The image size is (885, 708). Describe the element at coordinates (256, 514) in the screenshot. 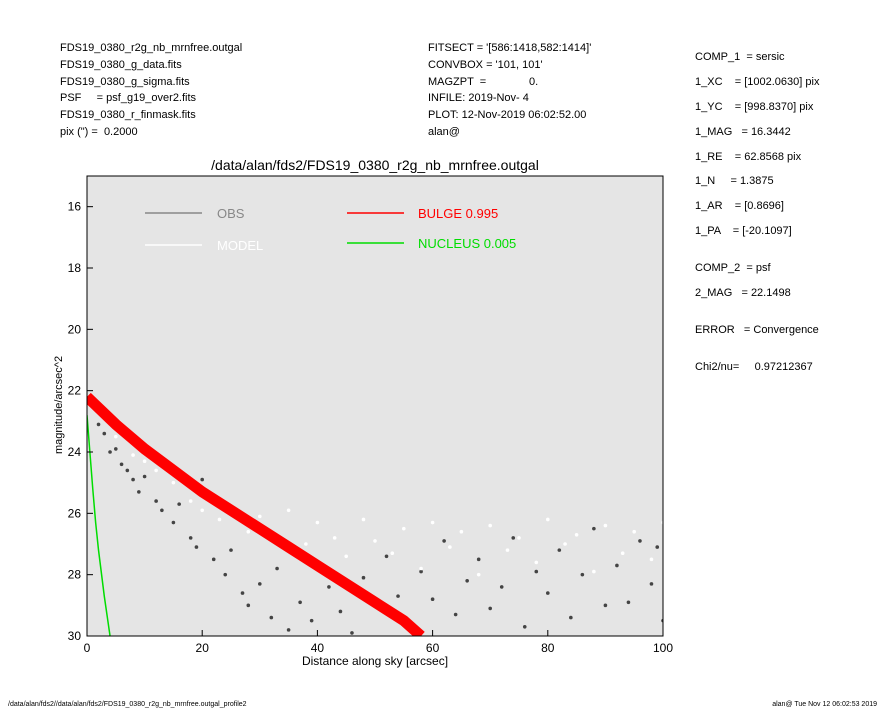

I see `model-band` at that location.